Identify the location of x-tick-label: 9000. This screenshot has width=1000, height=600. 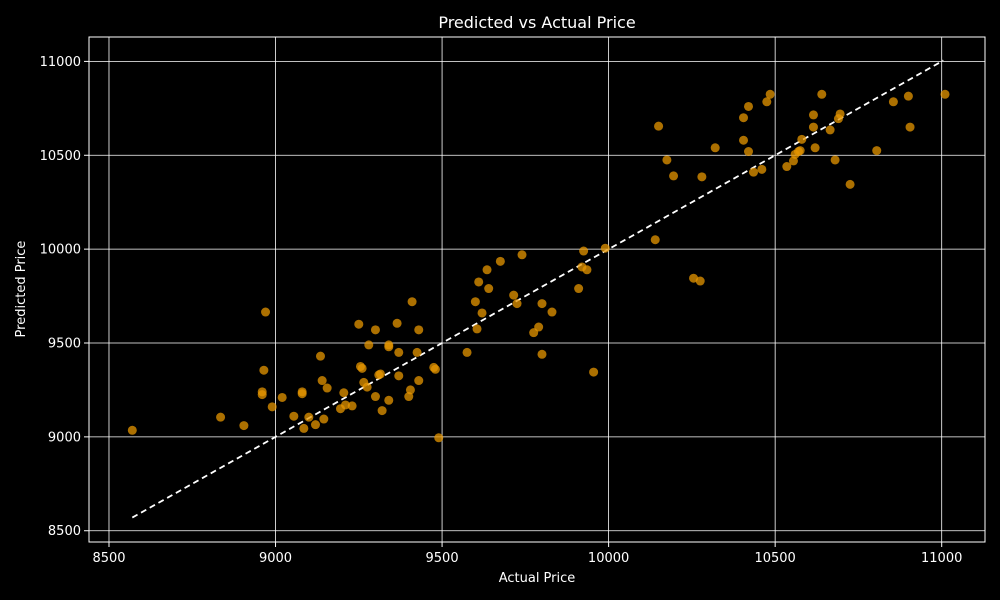
(275, 558).